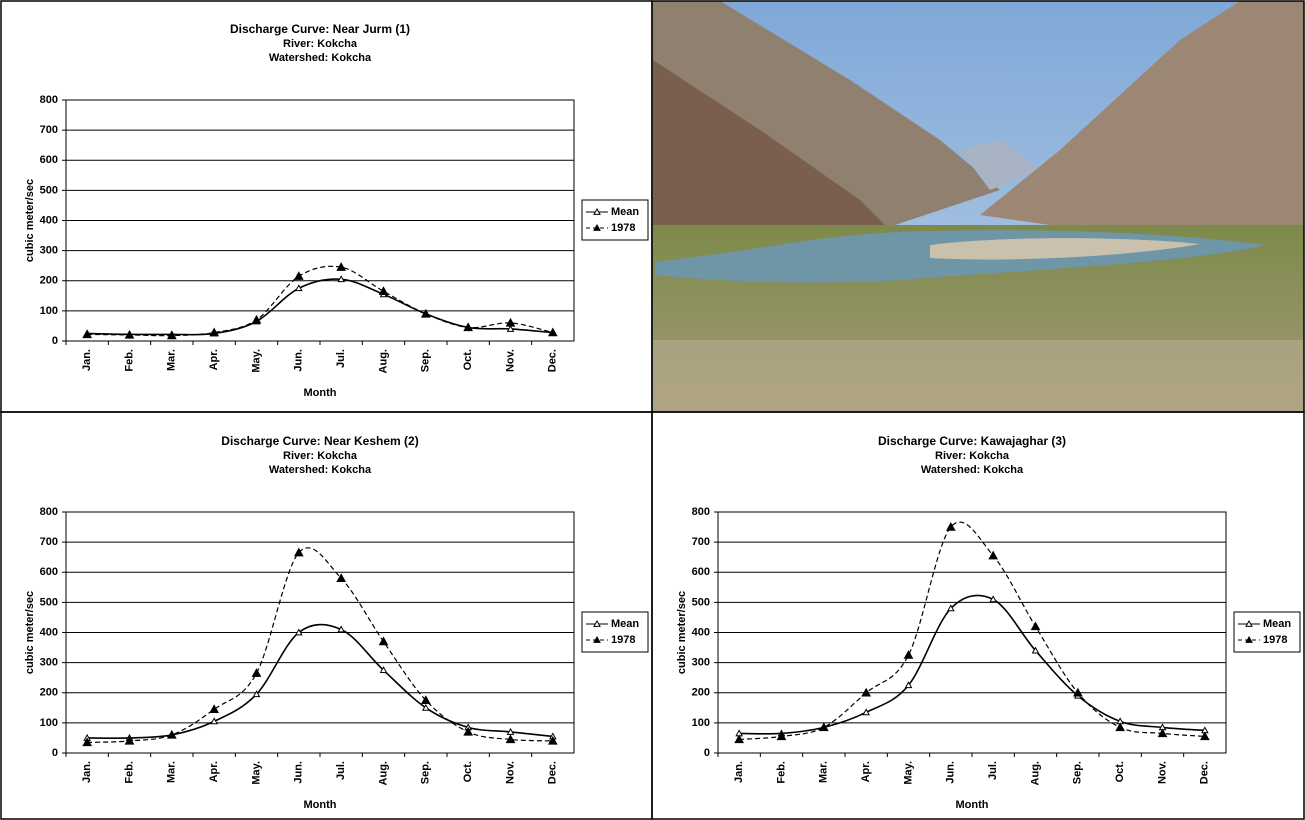  Describe the element at coordinates (553, 360) in the screenshot. I see `x-tick-label: Dec.` at that location.